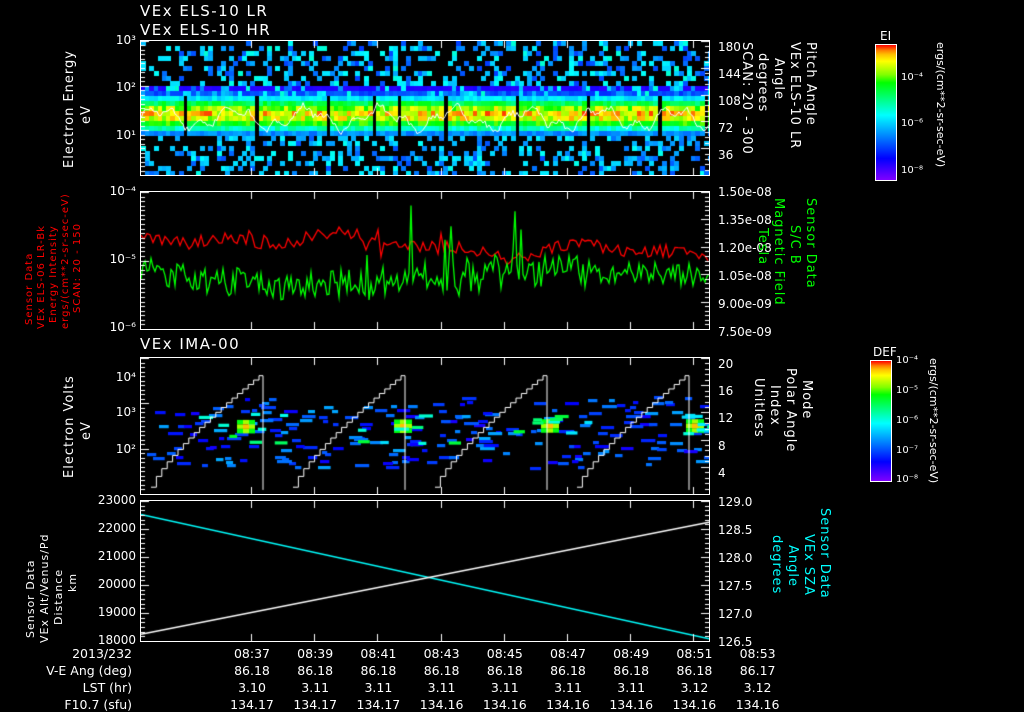  Describe the element at coordinates (694, 687) in the screenshot. I see `bottom-cell-lst-7: 3.12` at that location.